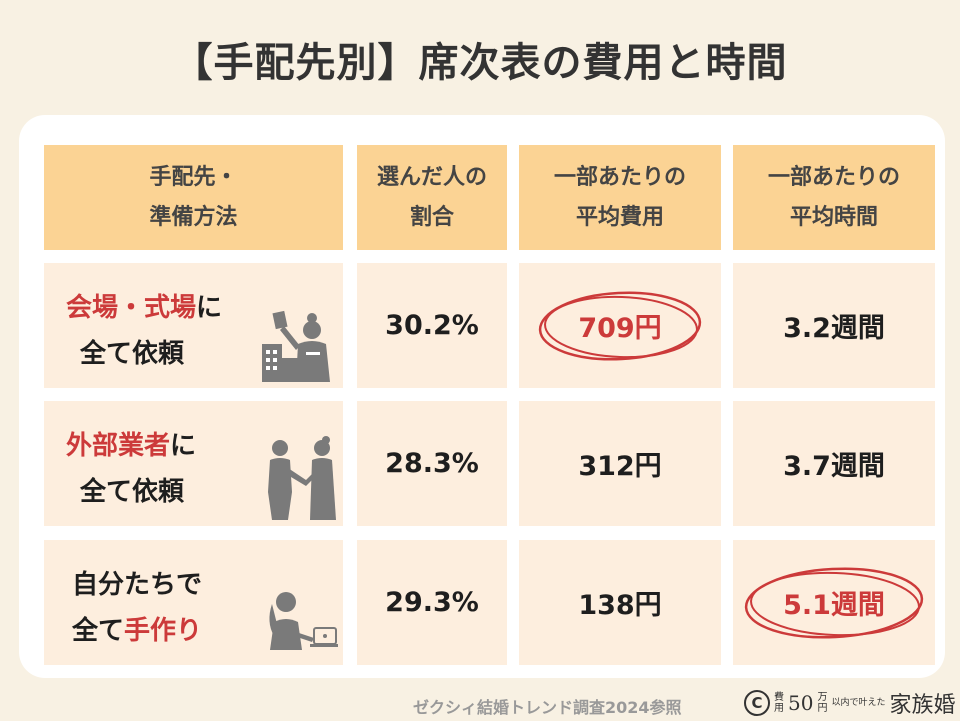 The height and width of the screenshot is (721, 960). What do you see at coordinates (801, 703) in the screenshot?
I see `brand-amount: 50` at bounding box center [801, 703].